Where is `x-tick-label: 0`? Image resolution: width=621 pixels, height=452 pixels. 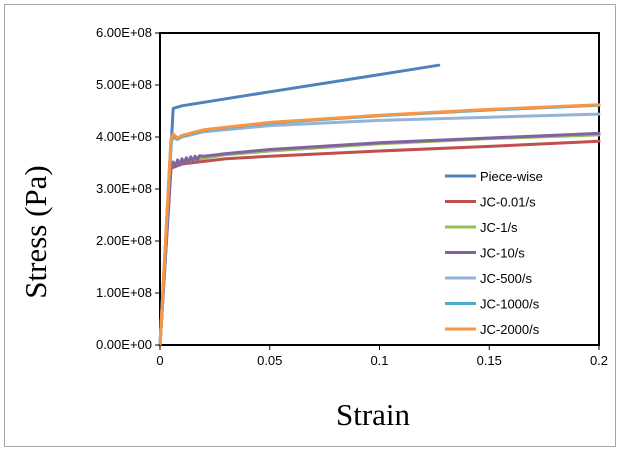
x-tick-label: 0 is located at coordinates (159, 360).